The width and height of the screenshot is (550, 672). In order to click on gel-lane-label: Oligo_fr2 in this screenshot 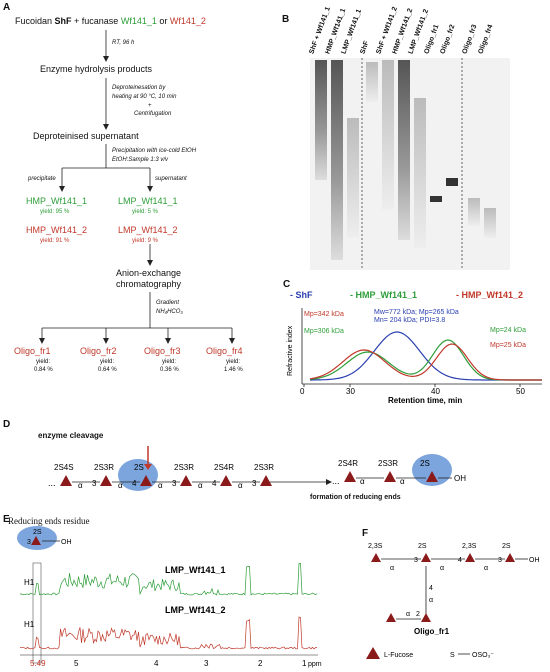, I will do `click(448, 39)`.